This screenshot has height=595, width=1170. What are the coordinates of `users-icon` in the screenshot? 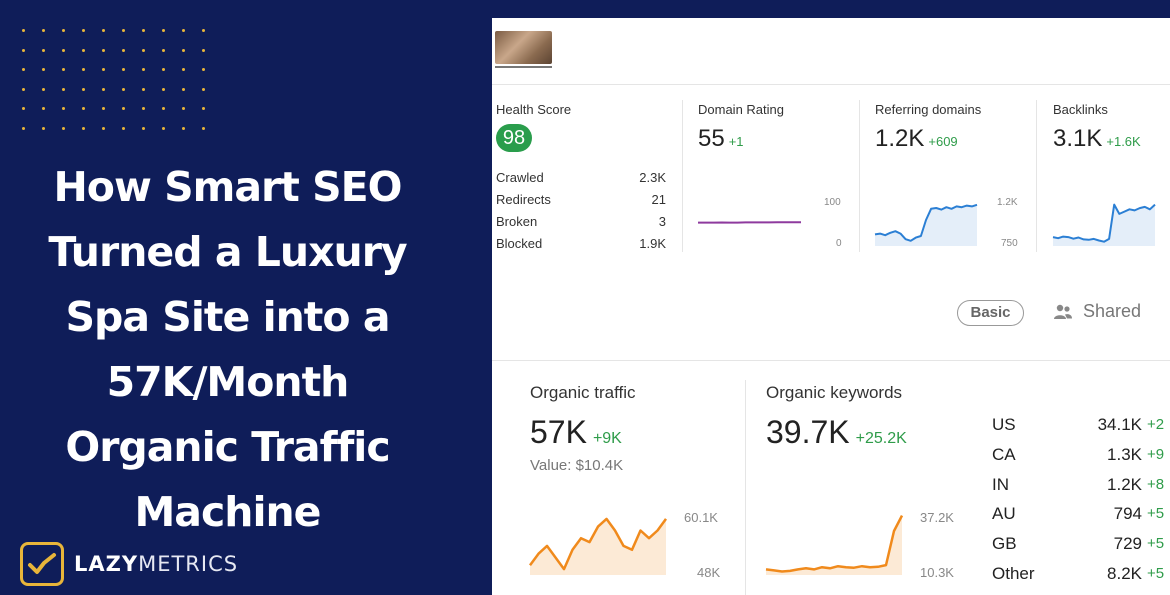 It's located at (1063, 311).